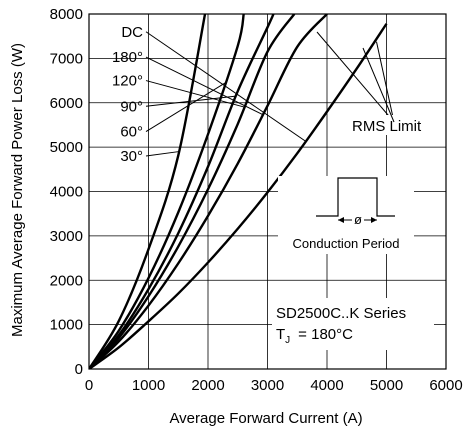 The width and height of the screenshot is (469, 435). I want to click on conduction-period-label: Conduction Period, so click(346, 243).